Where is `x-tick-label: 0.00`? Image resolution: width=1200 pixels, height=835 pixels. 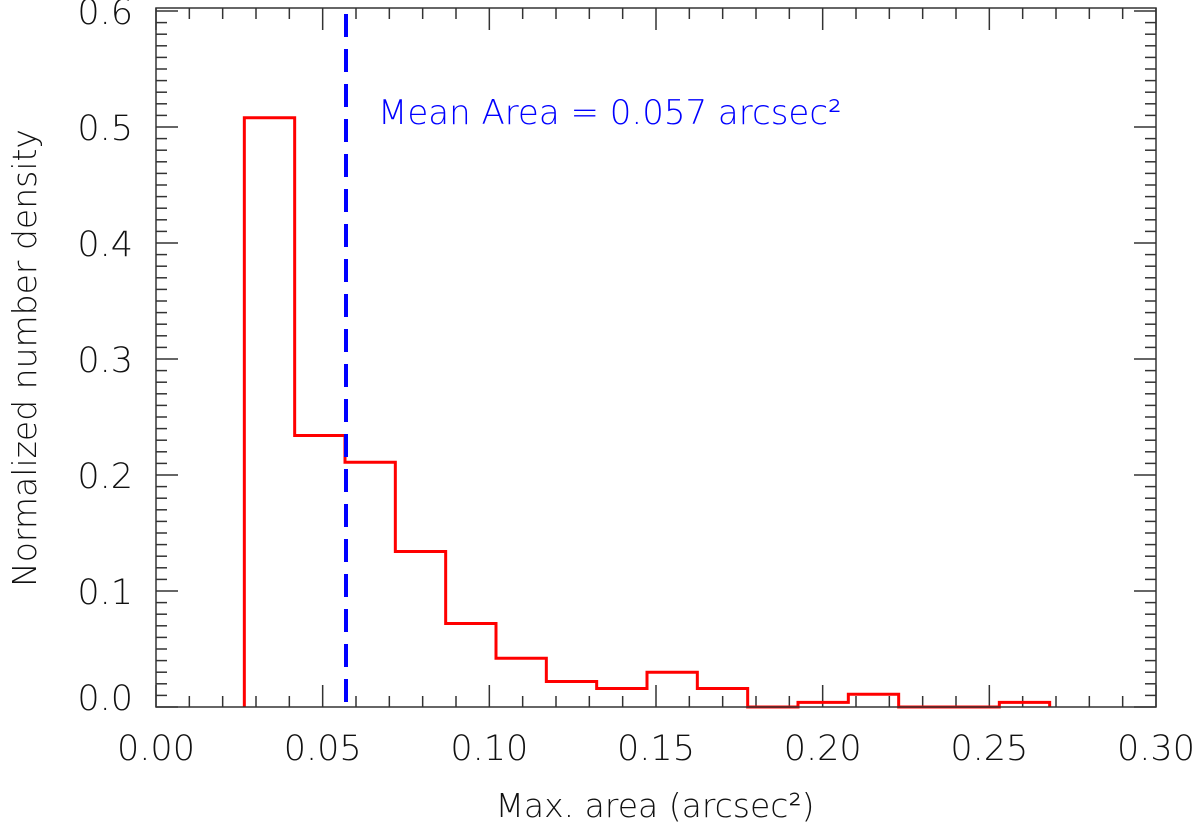
x-tick-label: 0.00 is located at coordinates (156, 749).